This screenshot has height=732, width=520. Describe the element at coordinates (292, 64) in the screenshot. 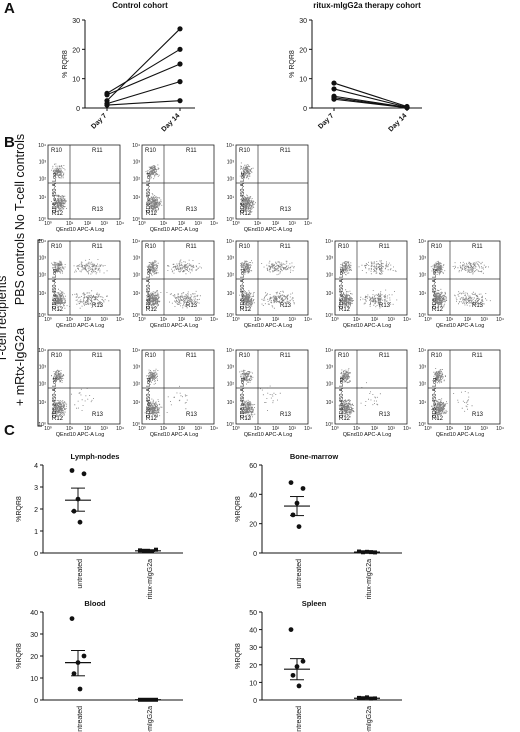

I see `y-axis-label: % RQR8` at that location.